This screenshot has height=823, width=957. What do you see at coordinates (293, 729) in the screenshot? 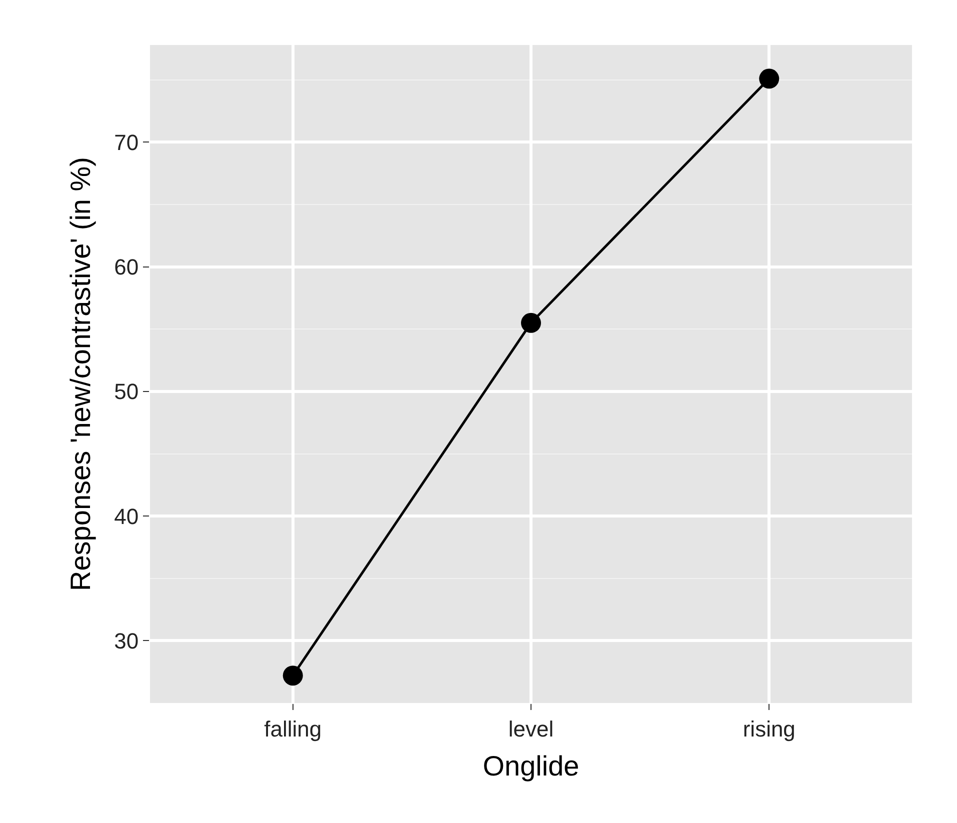
I see `x-tick-label: falling` at bounding box center [293, 729].